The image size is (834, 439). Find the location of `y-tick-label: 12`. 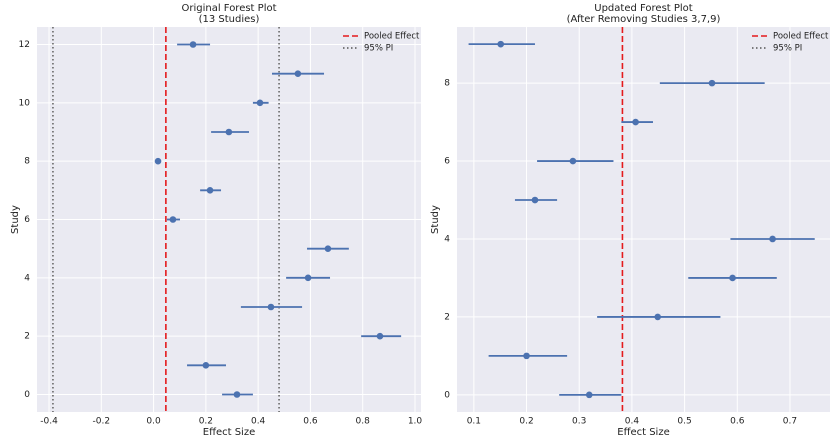

y-tick-label: 12 is located at coordinates (24, 45).